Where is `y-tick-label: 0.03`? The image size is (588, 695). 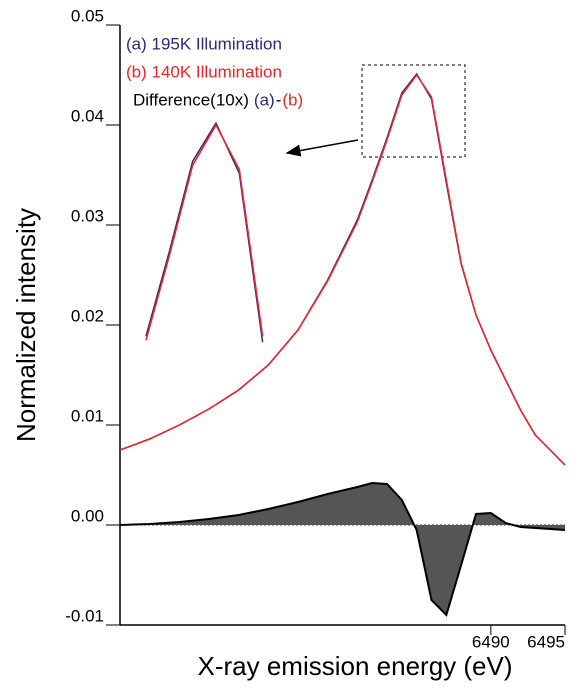
y-tick-label: 0.03 is located at coordinates (87, 215).